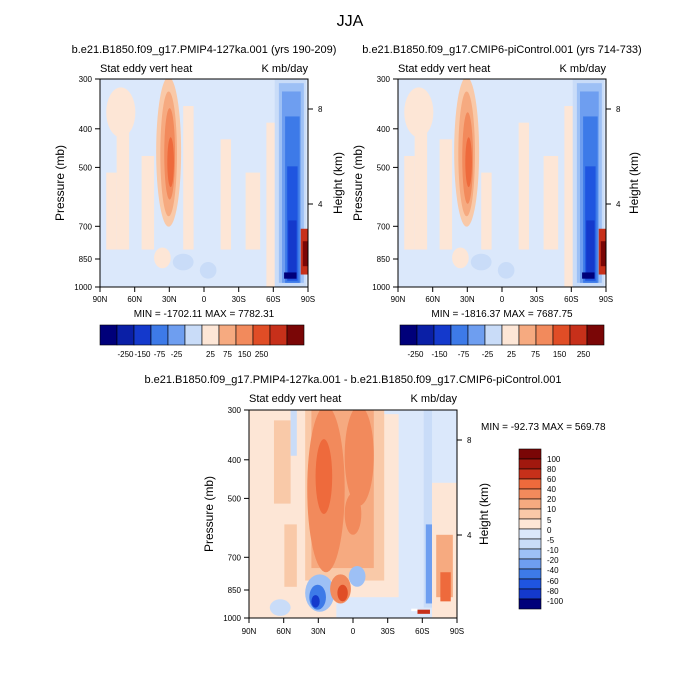 The width and height of the screenshot is (700, 700). What do you see at coordinates (457, 627) in the screenshot?
I see `panel-3-xtick-90S: 90S` at bounding box center [457, 627].